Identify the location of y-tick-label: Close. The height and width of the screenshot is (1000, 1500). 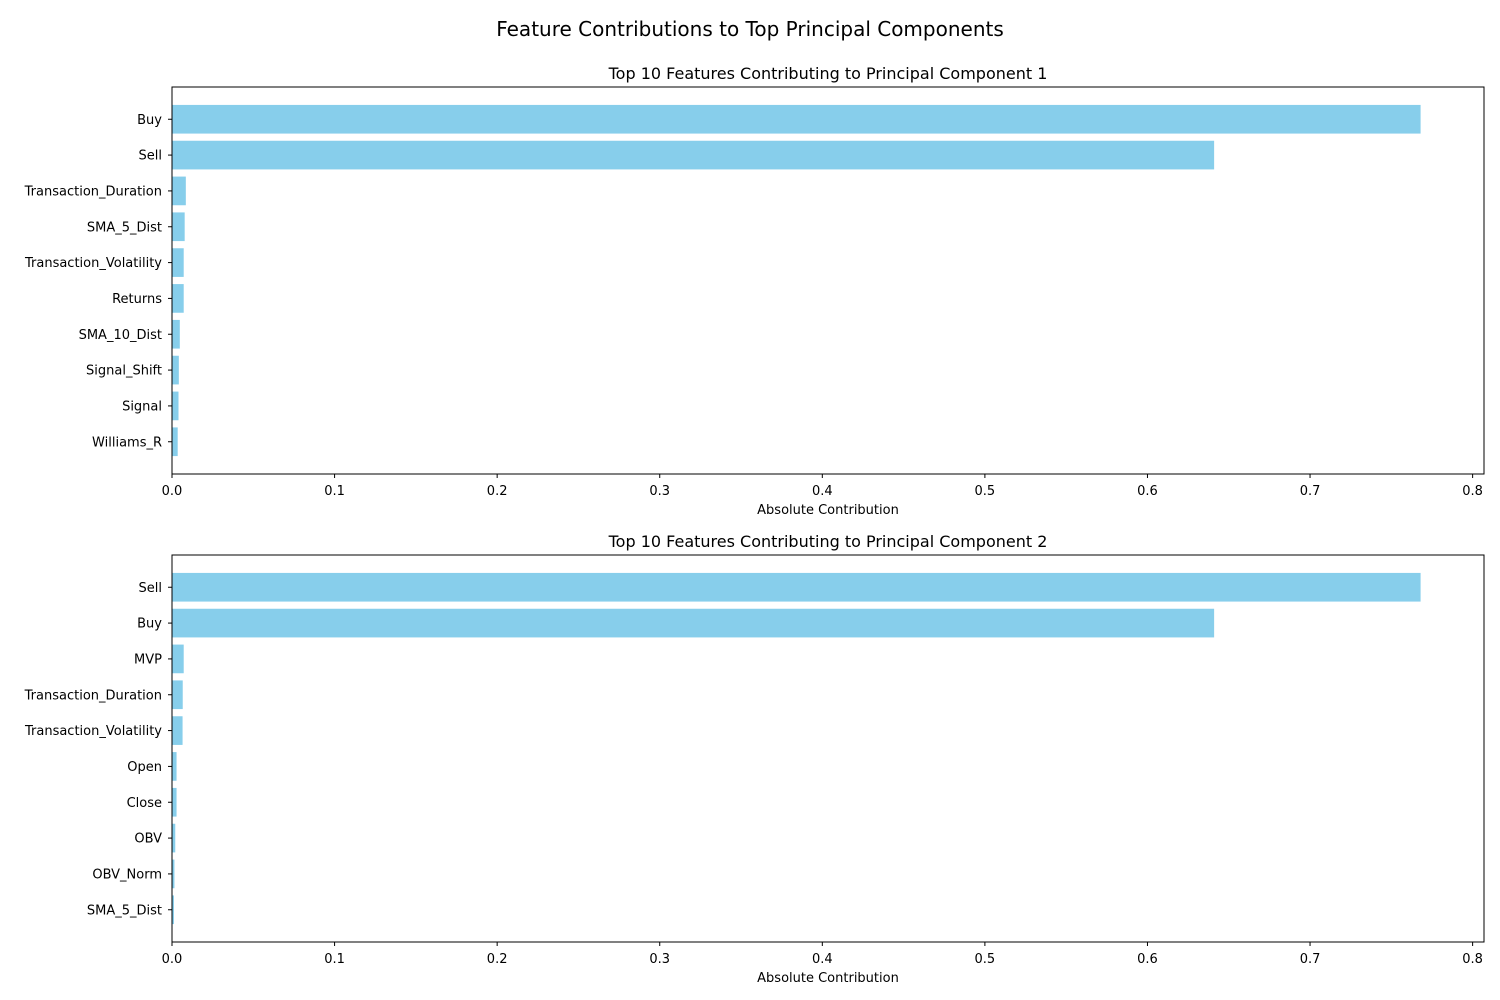
(144, 803).